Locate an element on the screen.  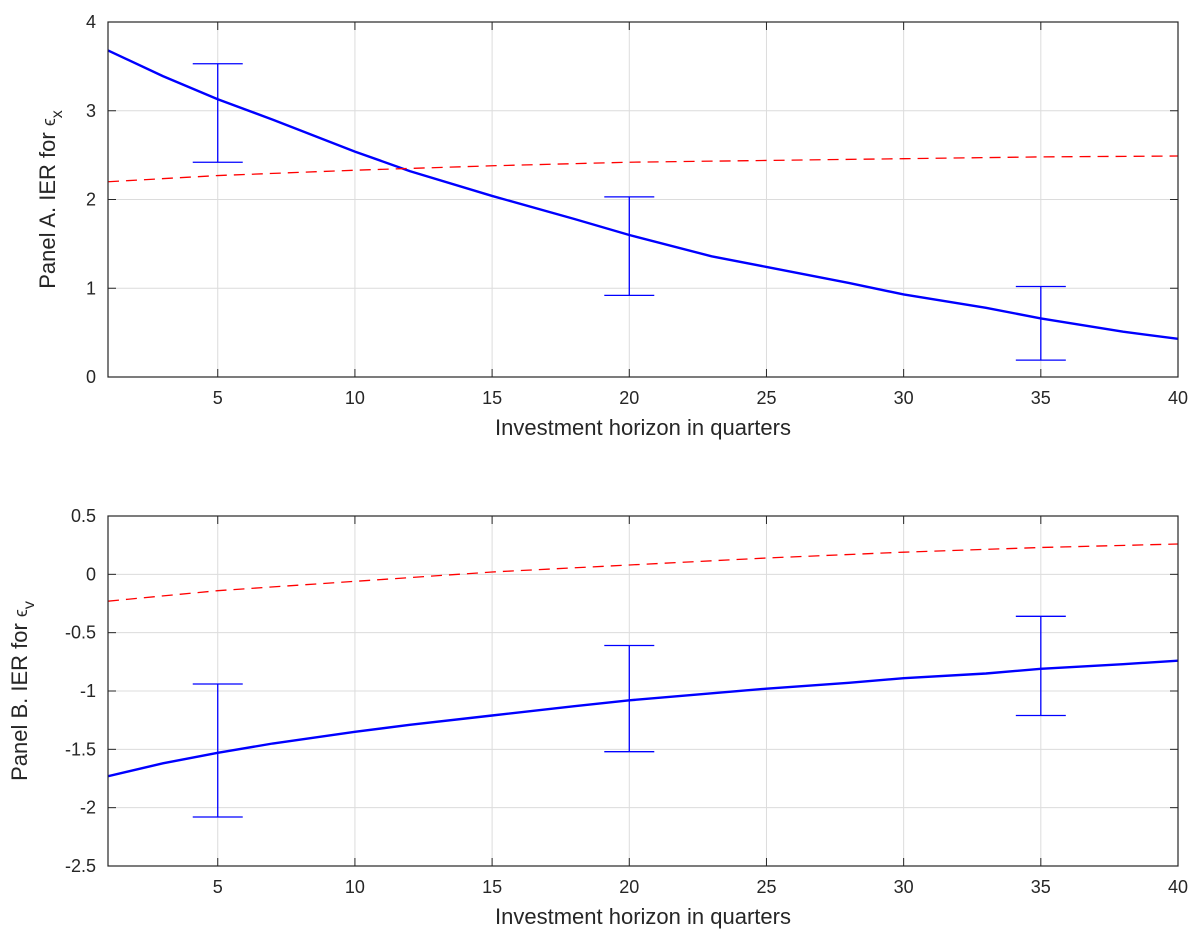
y-axis-label: Panel A. IER for ϵx is located at coordinates (50, 199).